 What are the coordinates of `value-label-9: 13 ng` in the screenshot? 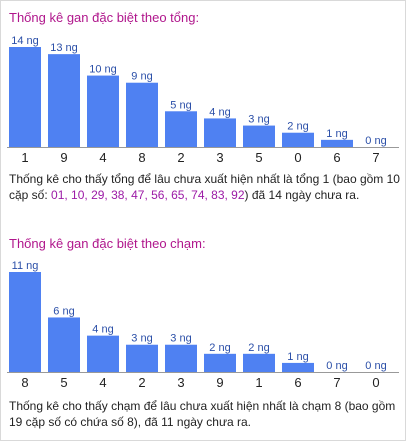 It's located at (64, 48).